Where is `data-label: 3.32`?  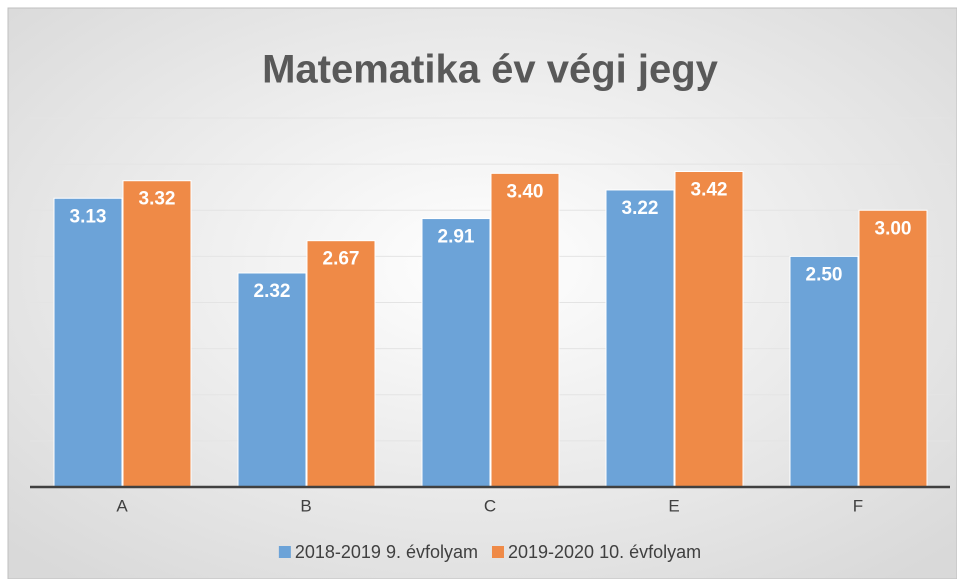 data-label: 3.32 is located at coordinates (157, 199).